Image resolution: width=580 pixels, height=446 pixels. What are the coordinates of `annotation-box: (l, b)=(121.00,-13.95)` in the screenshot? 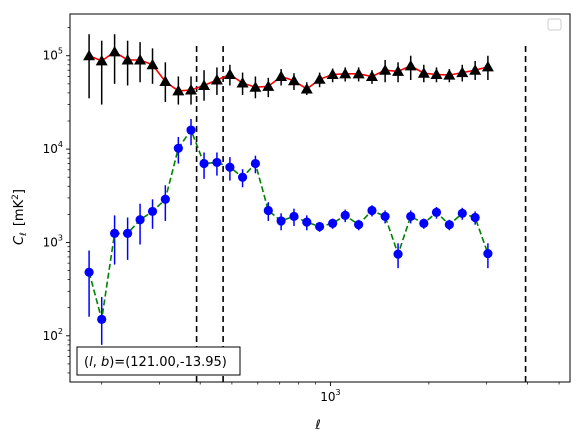 It's located at (158, 361).